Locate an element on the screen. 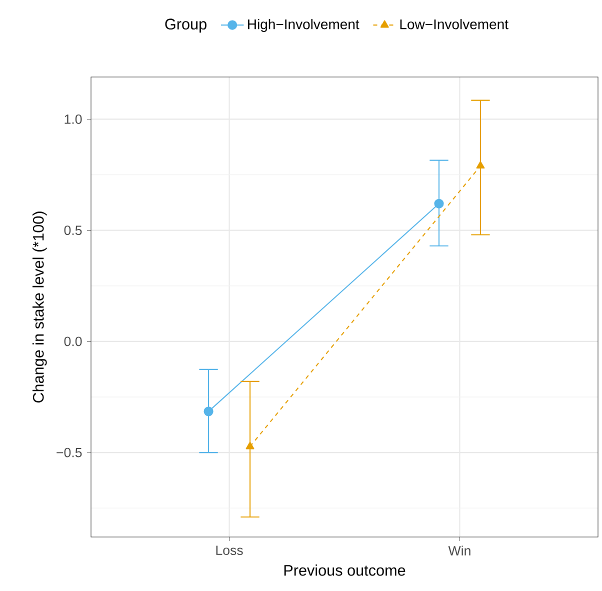  y-tick-label: 0.0 is located at coordinates (73, 341).